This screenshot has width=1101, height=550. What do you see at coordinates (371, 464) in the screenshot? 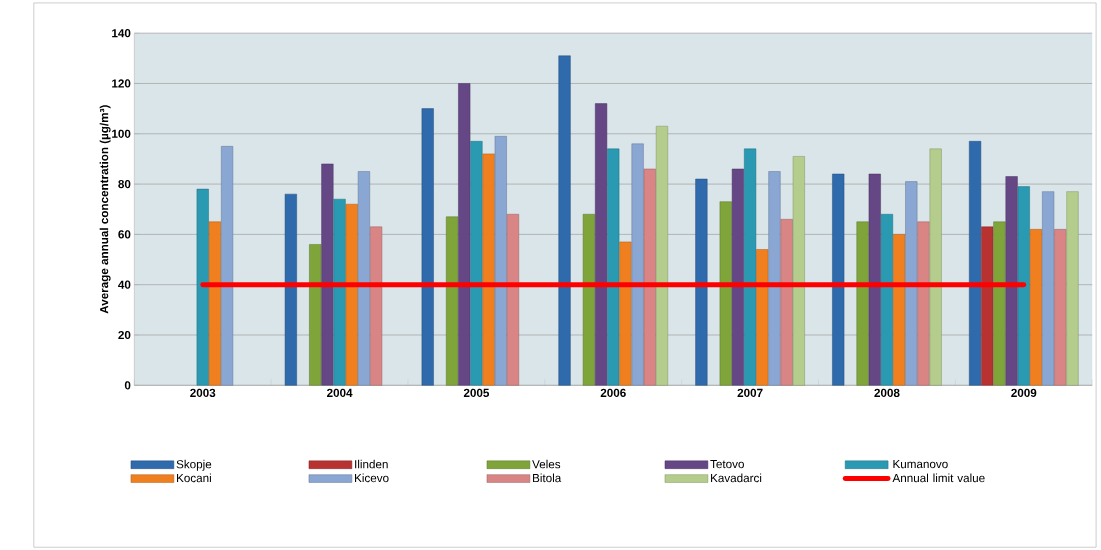
I see `legend-label: Ilinden` at bounding box center [371, 464].